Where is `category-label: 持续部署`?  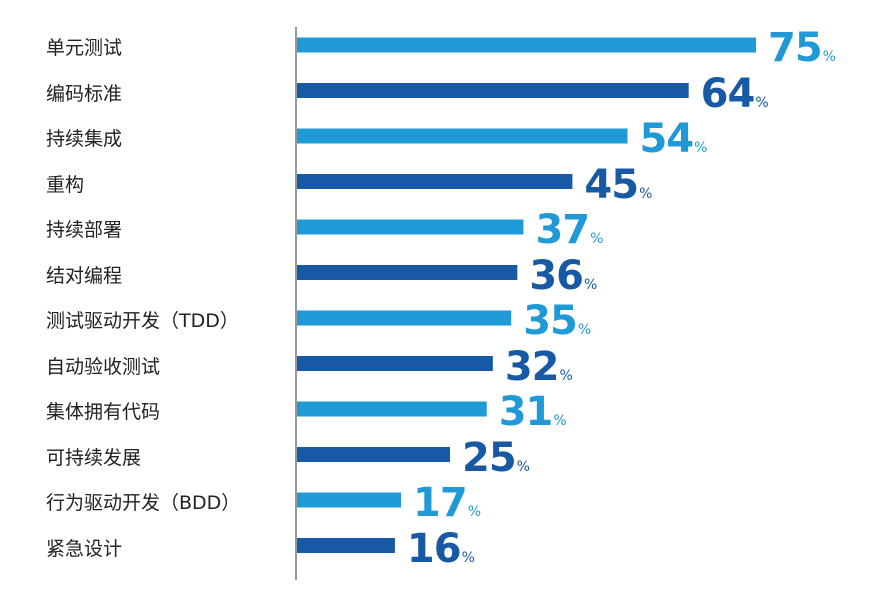
category-label: 持续部署 is located at coordinates (84, 230).